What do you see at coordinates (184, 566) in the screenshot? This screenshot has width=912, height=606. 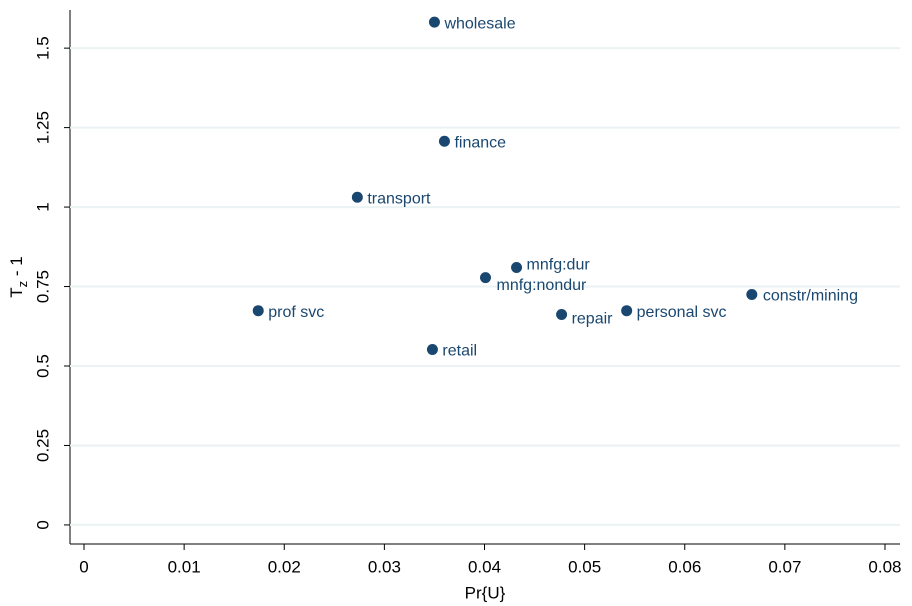 I see `x-tick-label: 0.01` at bounding box center [184, 566].